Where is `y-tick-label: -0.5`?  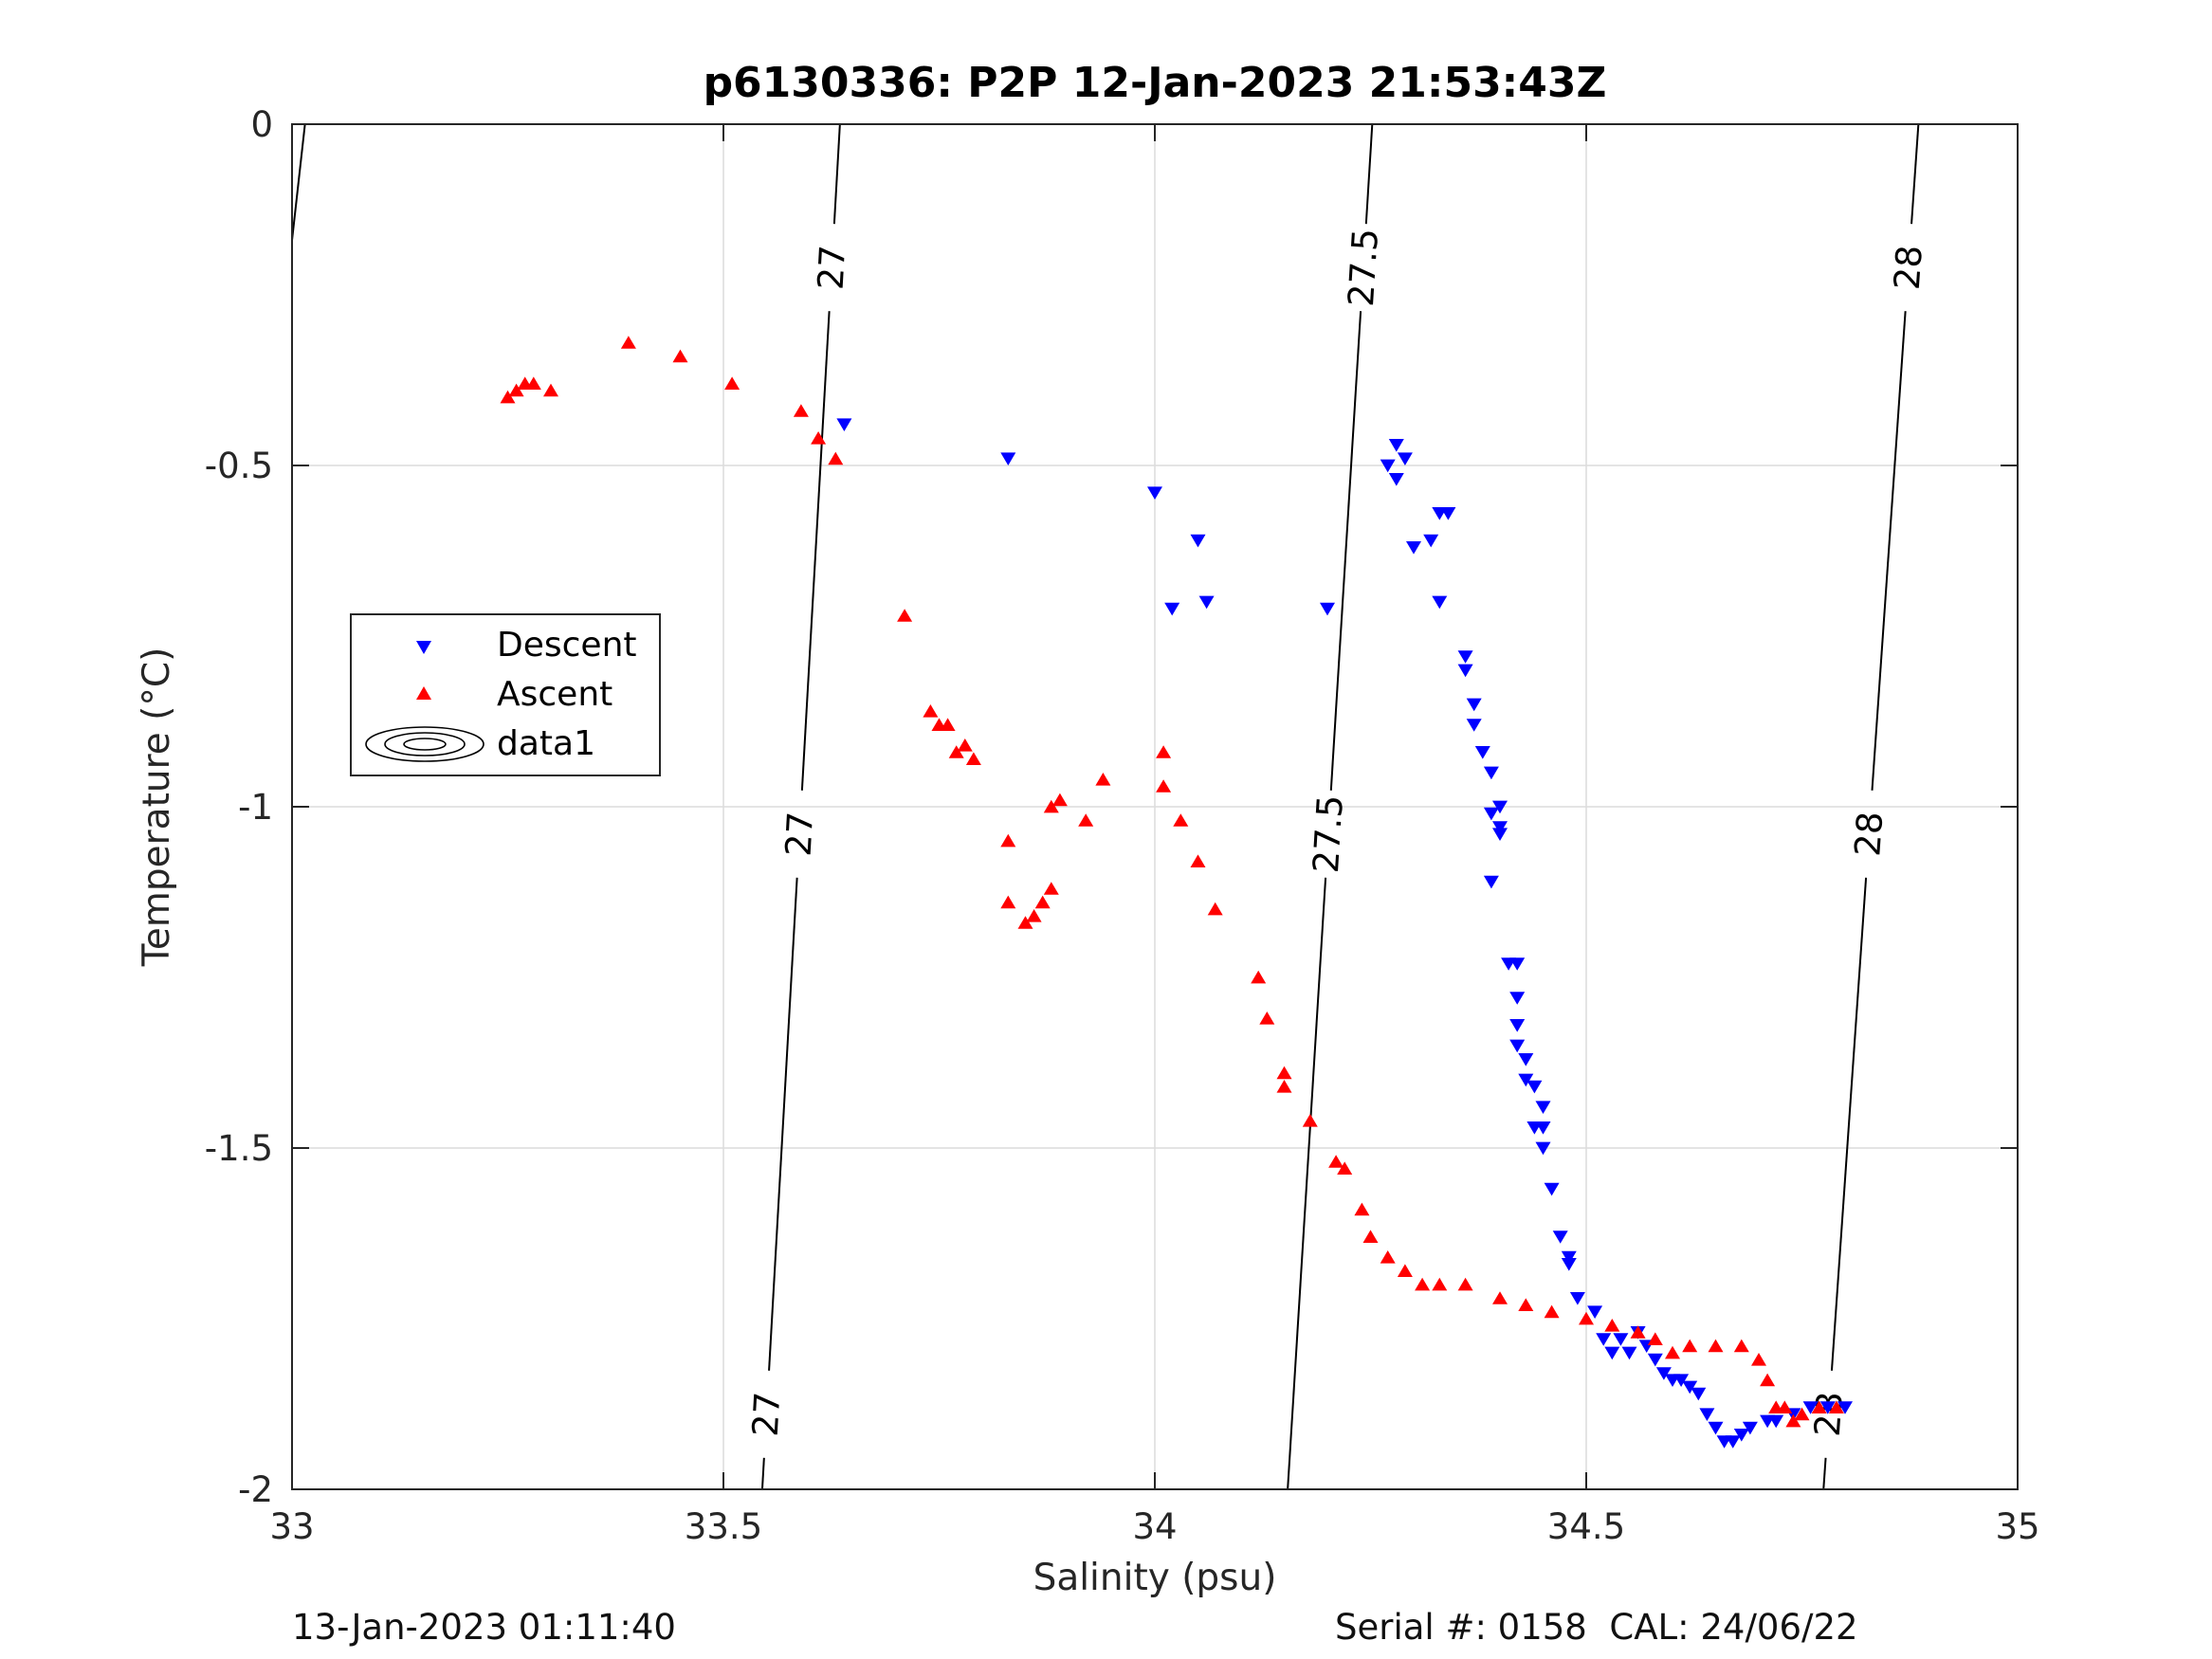 y-tick-label: -0.5 is located at coordinates (239, 466).